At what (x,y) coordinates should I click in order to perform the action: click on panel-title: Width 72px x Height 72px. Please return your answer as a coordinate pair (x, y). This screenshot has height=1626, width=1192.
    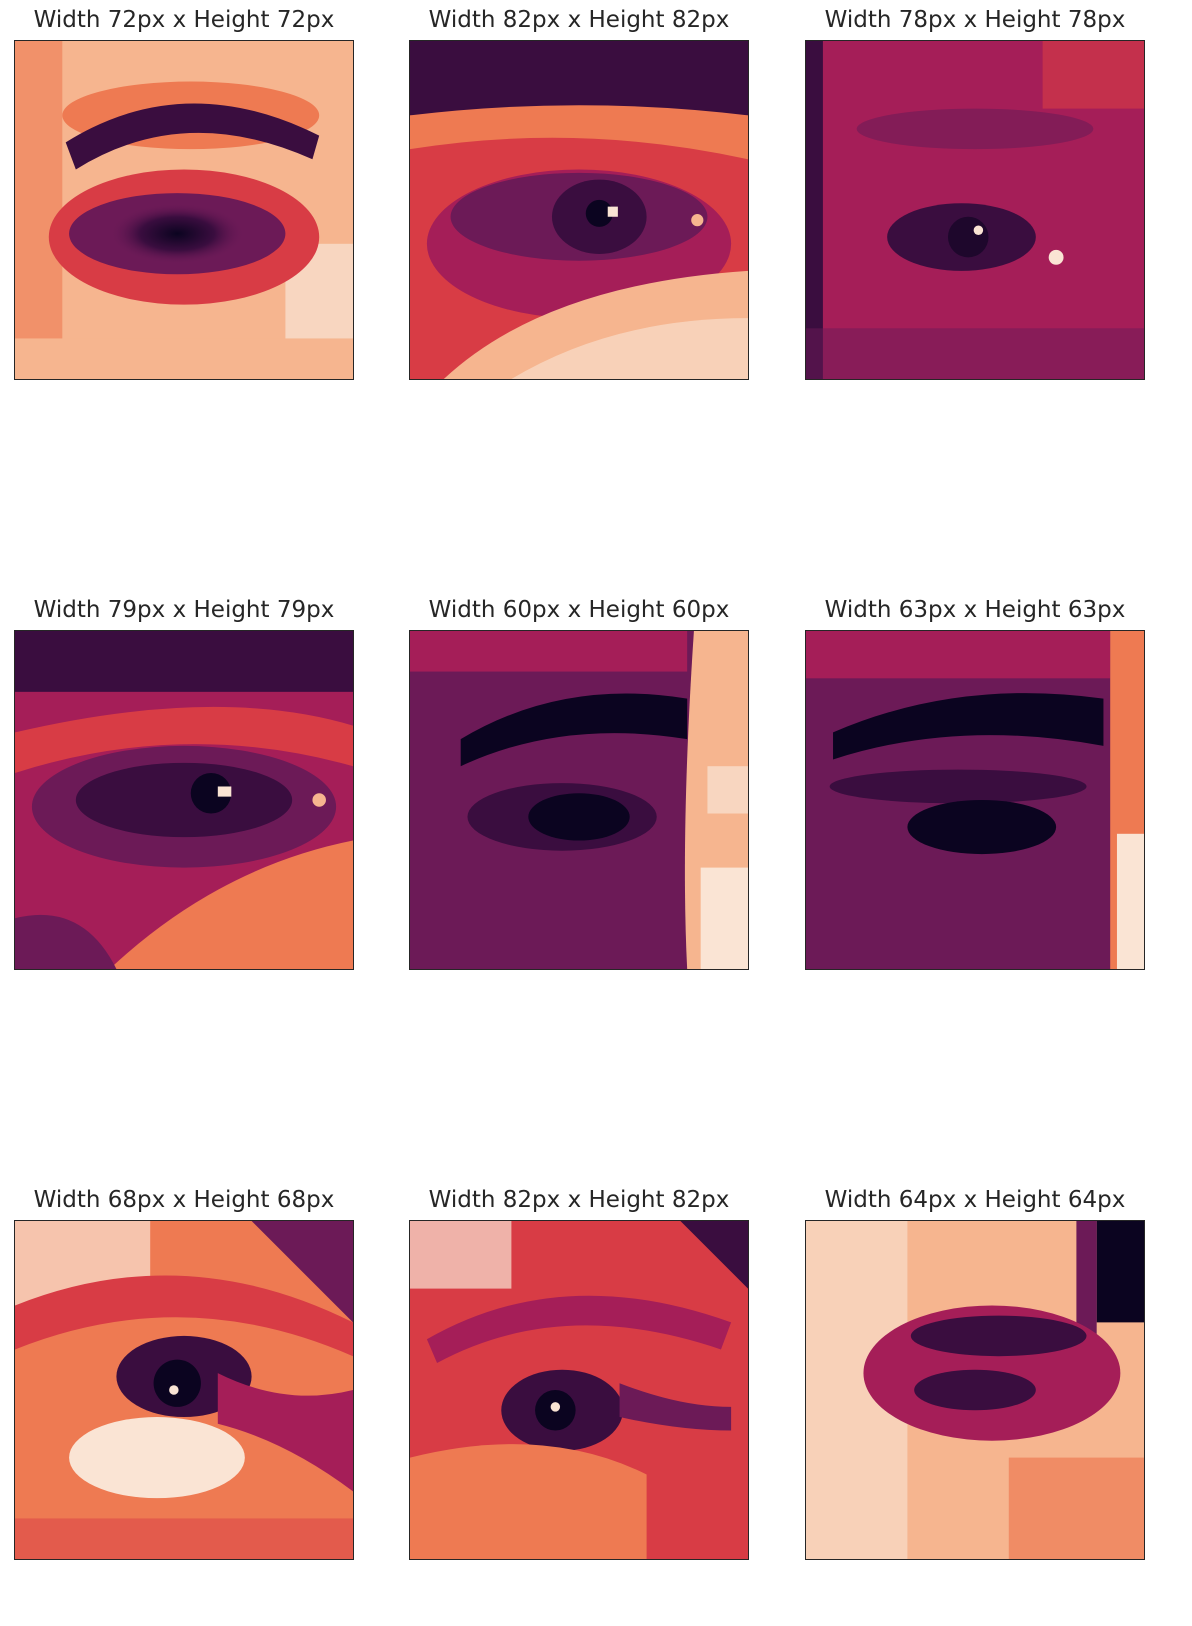
    Looking at the image, I should click on (184, 20).